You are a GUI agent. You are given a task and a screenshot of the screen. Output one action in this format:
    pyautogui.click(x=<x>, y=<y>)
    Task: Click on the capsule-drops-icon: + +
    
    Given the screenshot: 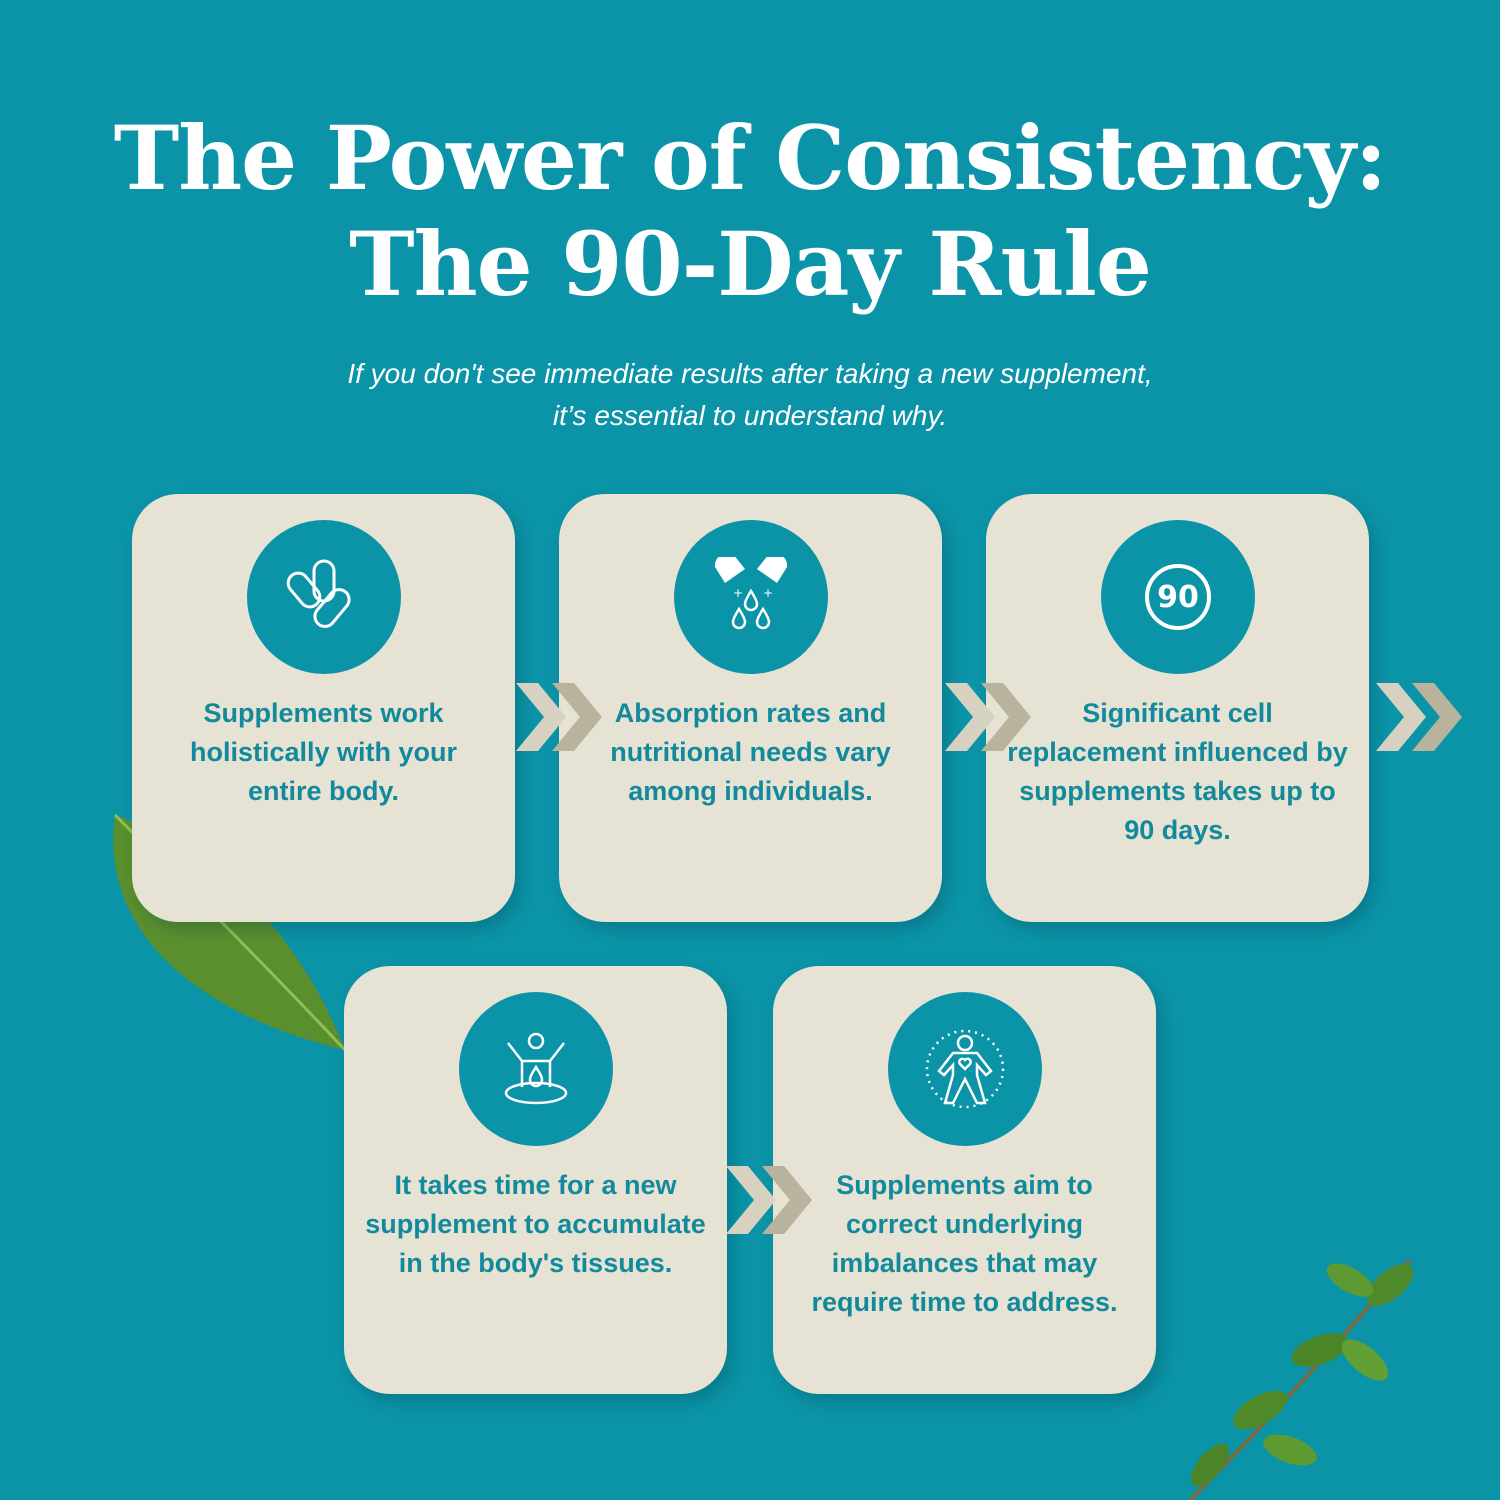 What is the action you would take?
    pyautogui.click(x=751, y=593)
    